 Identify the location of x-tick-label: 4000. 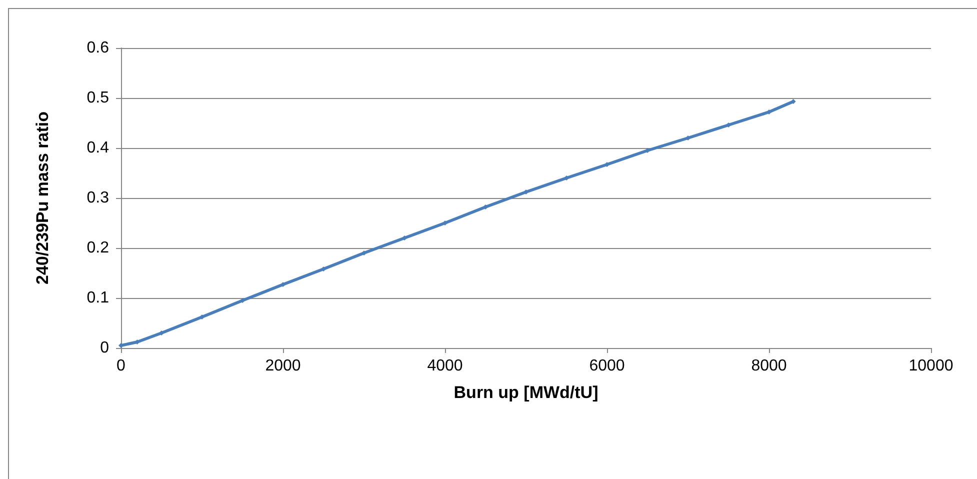
(445, 366).